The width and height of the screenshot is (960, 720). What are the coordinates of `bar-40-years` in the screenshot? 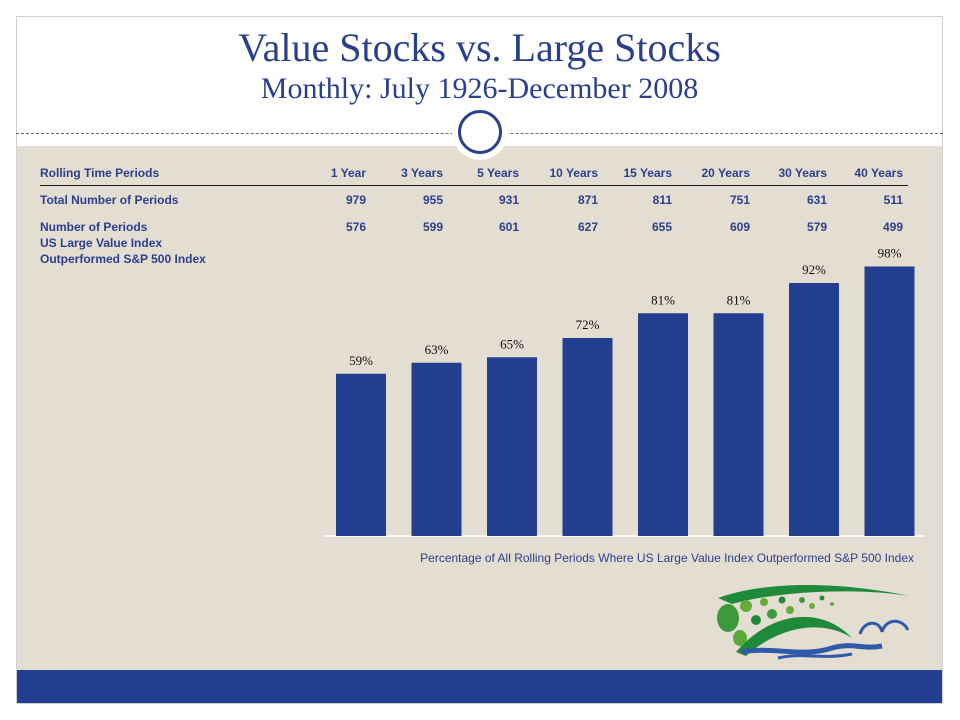 It's located at (889, 401).